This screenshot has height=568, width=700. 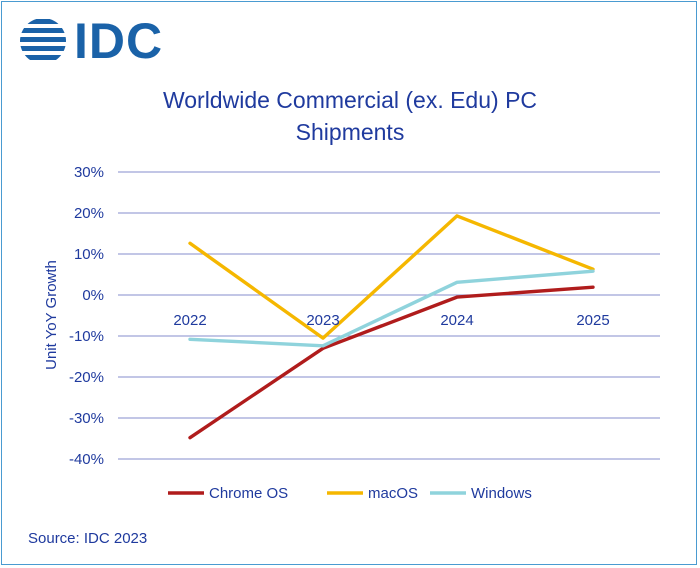 What do you see at coordinates (89, 172) in the screenshot?
I see `y-tick-label: 30%` at bounding box center [89, 172].